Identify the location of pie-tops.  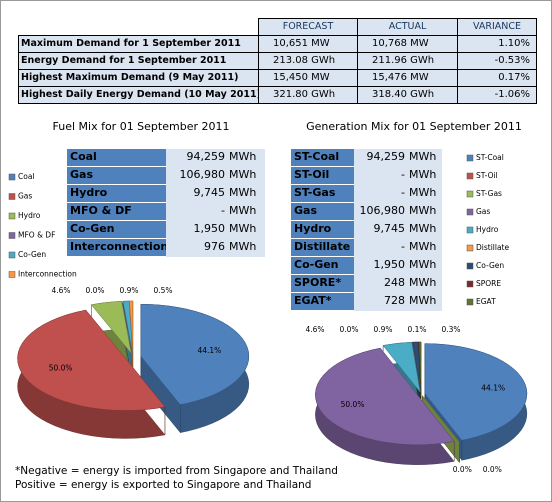
(421, 393).